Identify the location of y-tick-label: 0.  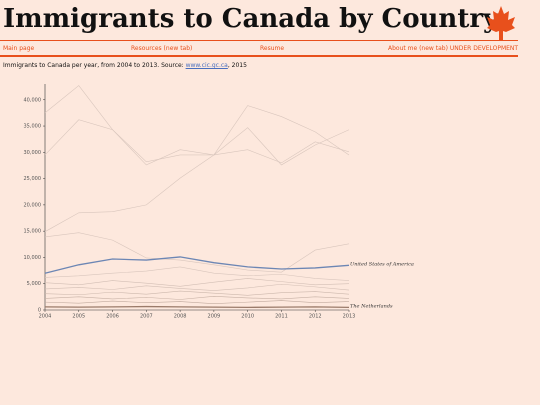
(39, 311).